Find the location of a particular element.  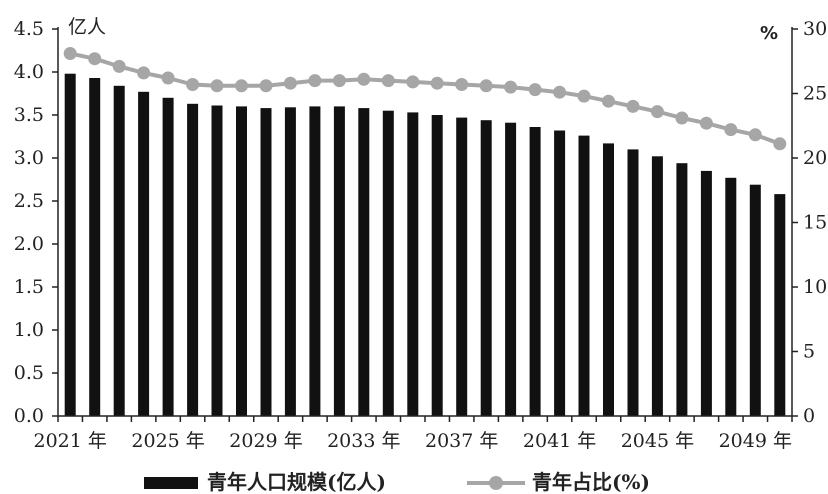

left-tick-label: 3.0 is located at coordinates (29, 158).